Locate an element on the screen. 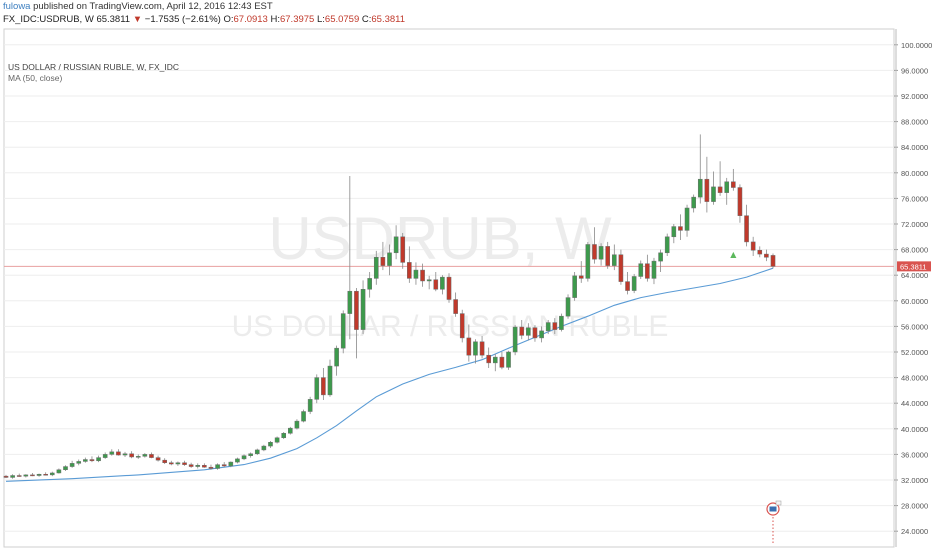  open-label: O: is located at coordinates (228, 19).